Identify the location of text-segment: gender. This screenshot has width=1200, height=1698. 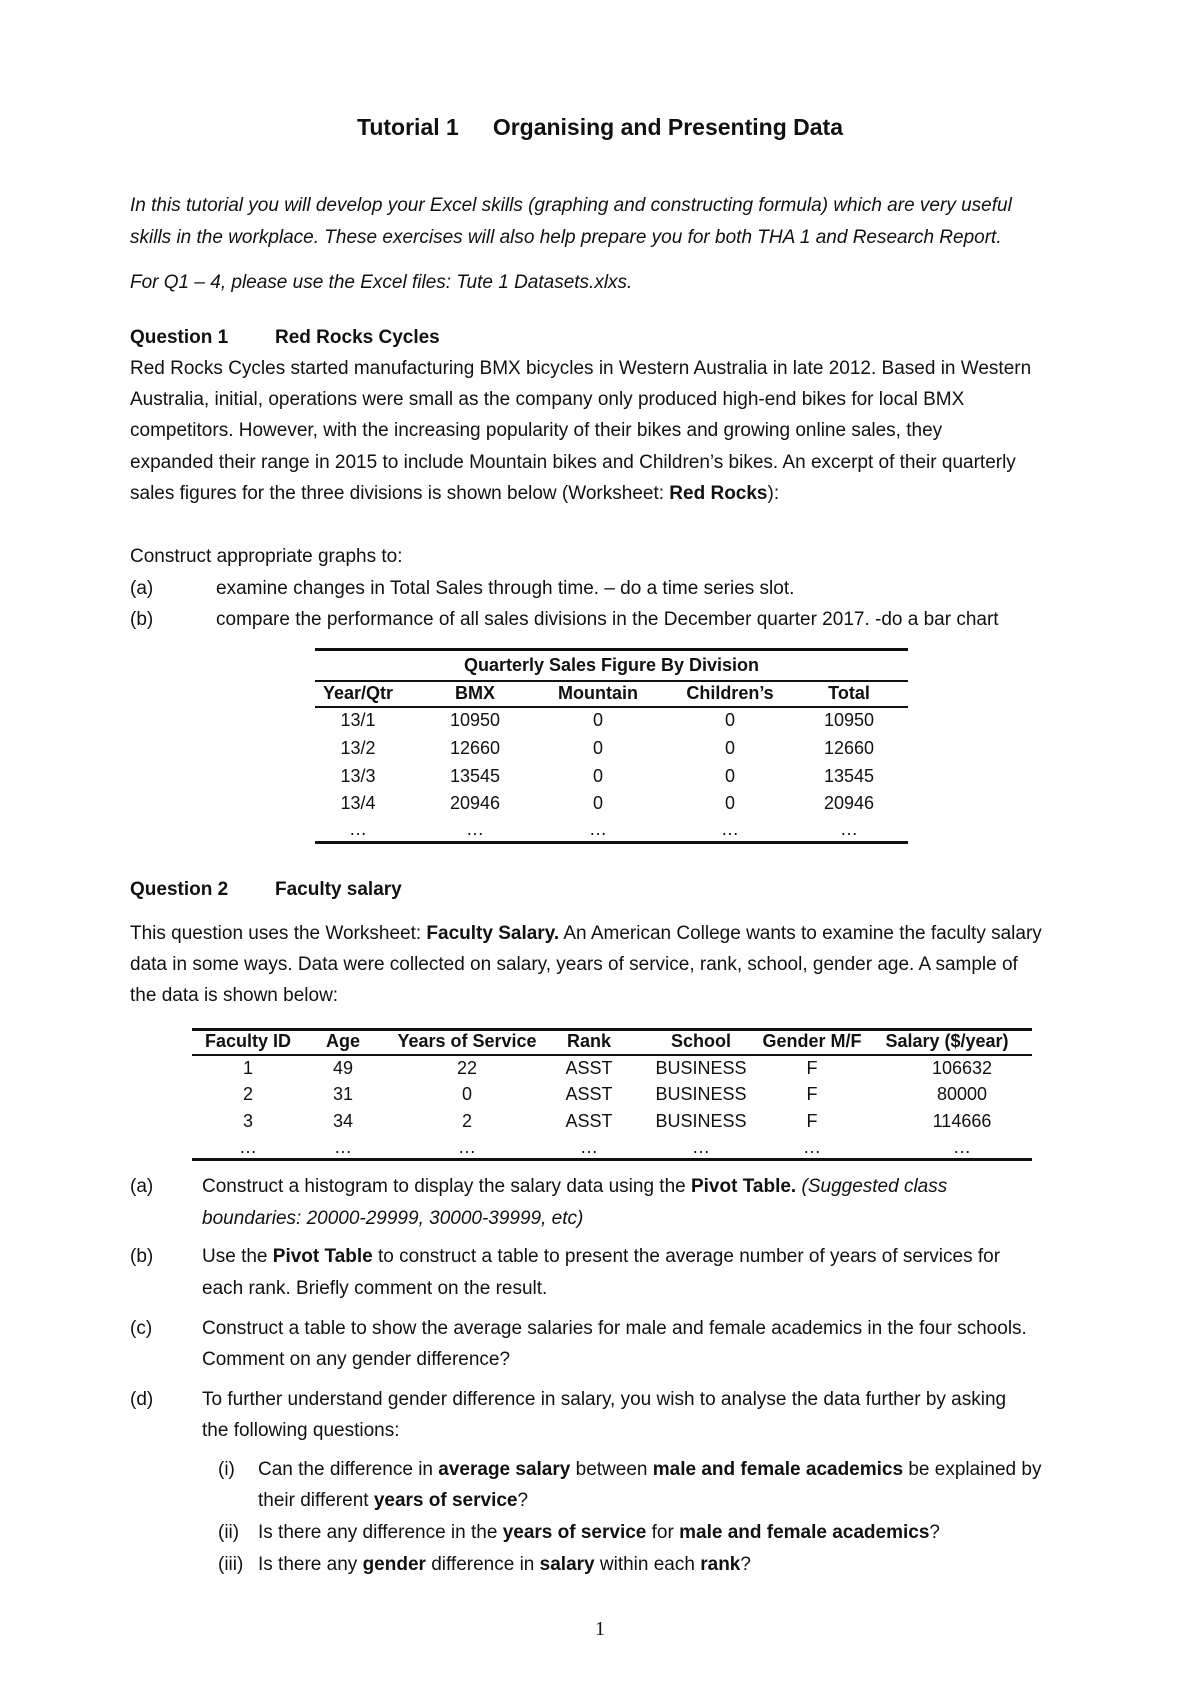
(394, 1564).